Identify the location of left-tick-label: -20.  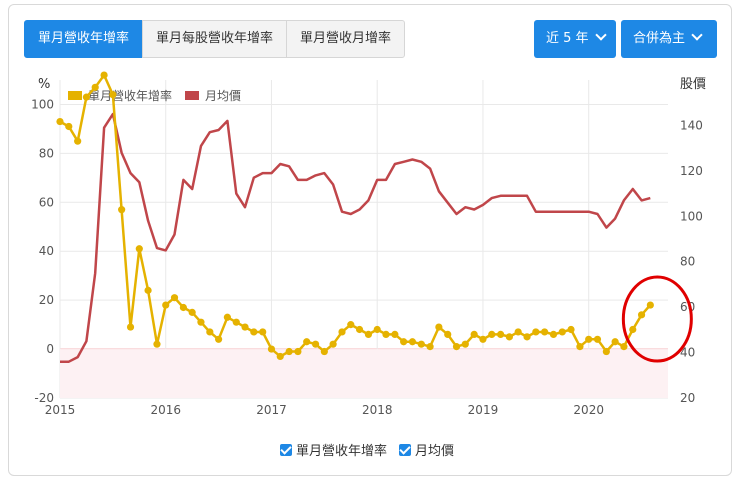
(44, 398).